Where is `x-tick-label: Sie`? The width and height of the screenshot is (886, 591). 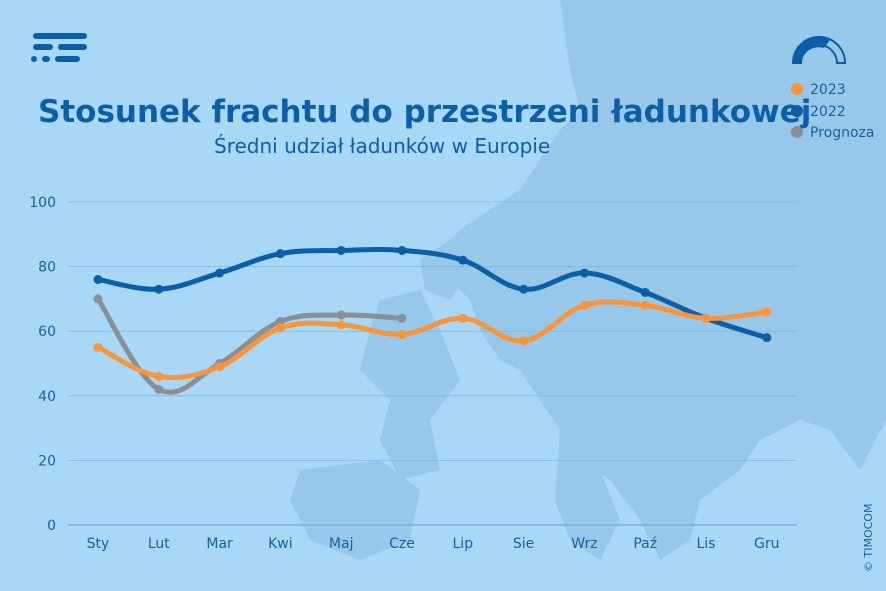
x-tick-label: Sie is located at coordinates (523, 544).